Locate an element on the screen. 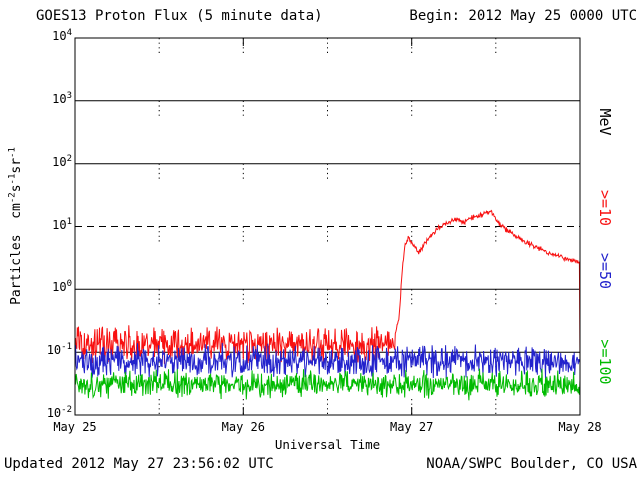 The width and height of the screenshot is (640, 480). source-credit: NOAA/SWPC Boulder, CO USA is located at coordinates (531, 464).